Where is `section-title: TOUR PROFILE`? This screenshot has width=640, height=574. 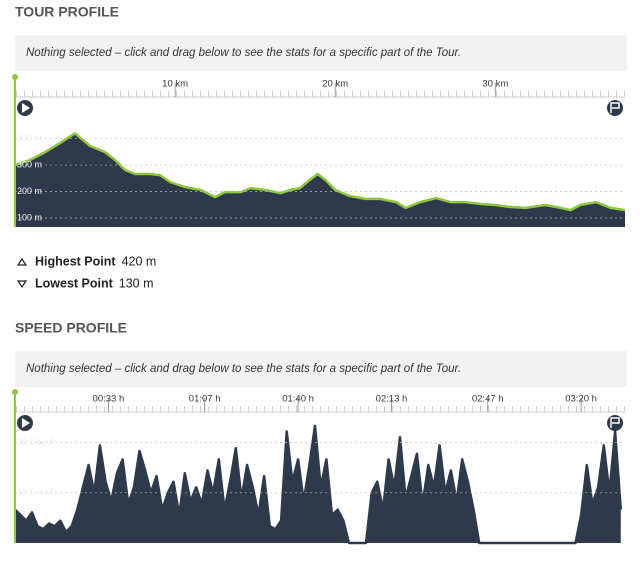
section-title: TOUR PROFILE is located at coordinates (67, 12).